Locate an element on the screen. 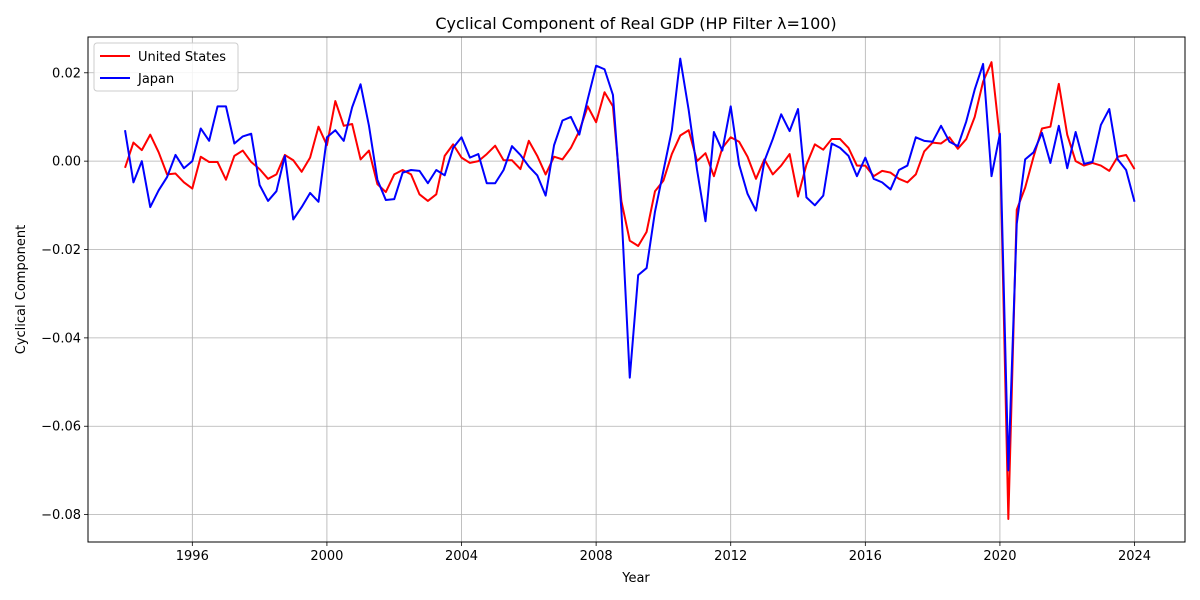 This screenshot has height=600, width=1200. y-tick-label: −0.06 is located at coordinates (61, 427).